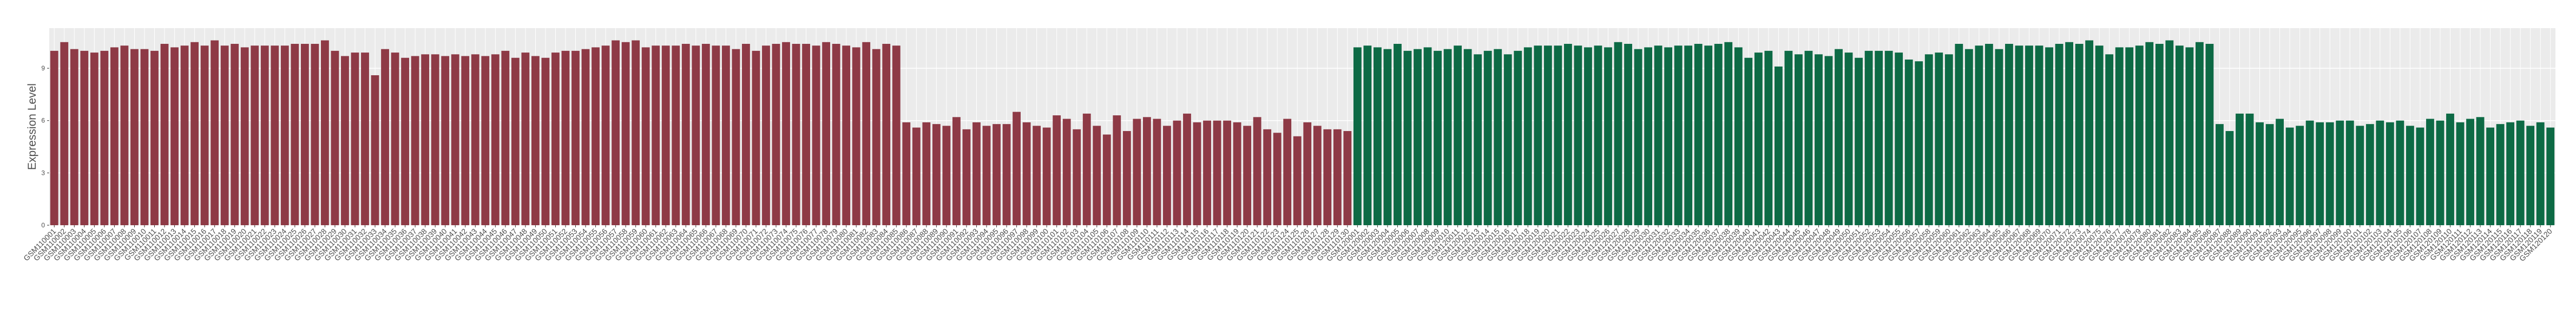 The width and height of the screenshot is (2576, 314). I want to click on y-tick-label: 9, so click(43, 68).